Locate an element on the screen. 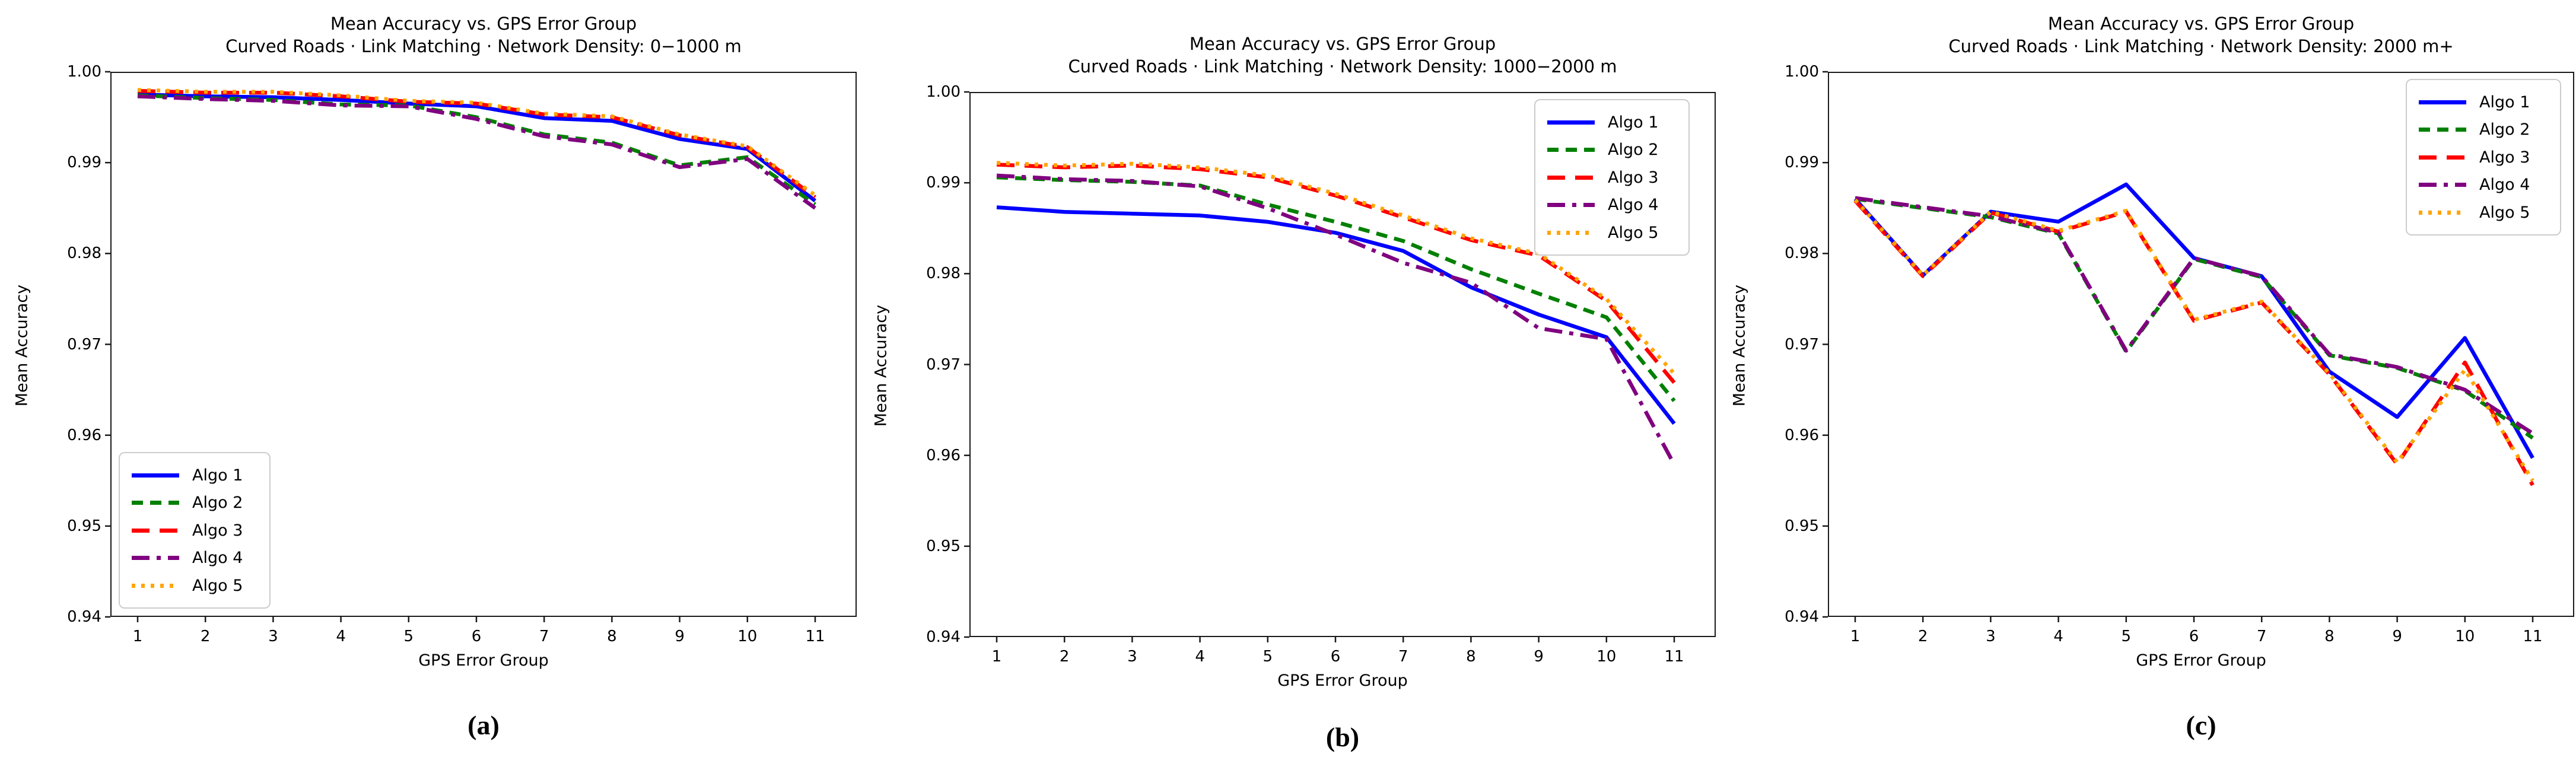  x-tick-label: 5 is located at coordinates (2126, 636).